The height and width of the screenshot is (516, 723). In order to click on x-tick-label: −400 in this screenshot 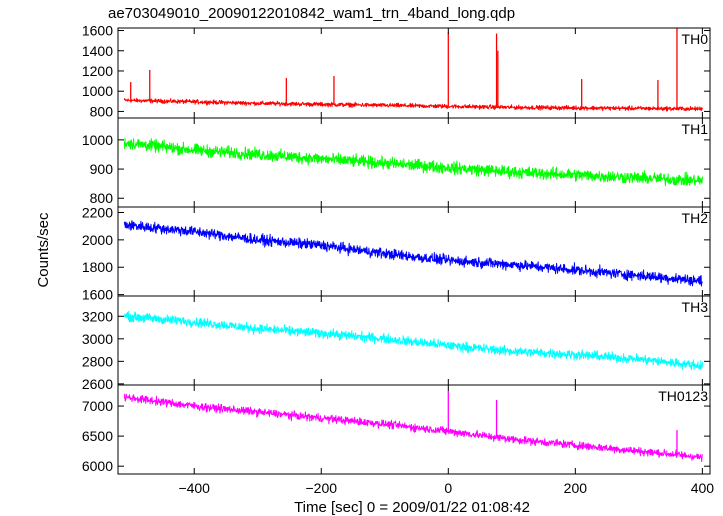, I will do `click(194, 488)`.